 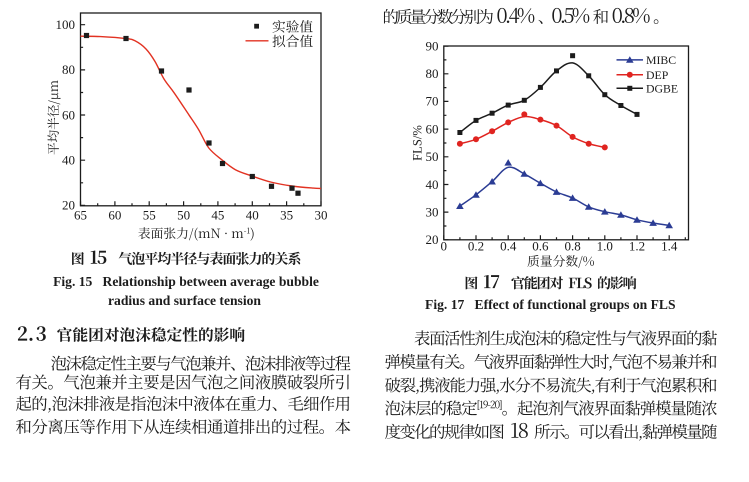 I want to click on svg-text: DEP, so click(x=657, y=75).